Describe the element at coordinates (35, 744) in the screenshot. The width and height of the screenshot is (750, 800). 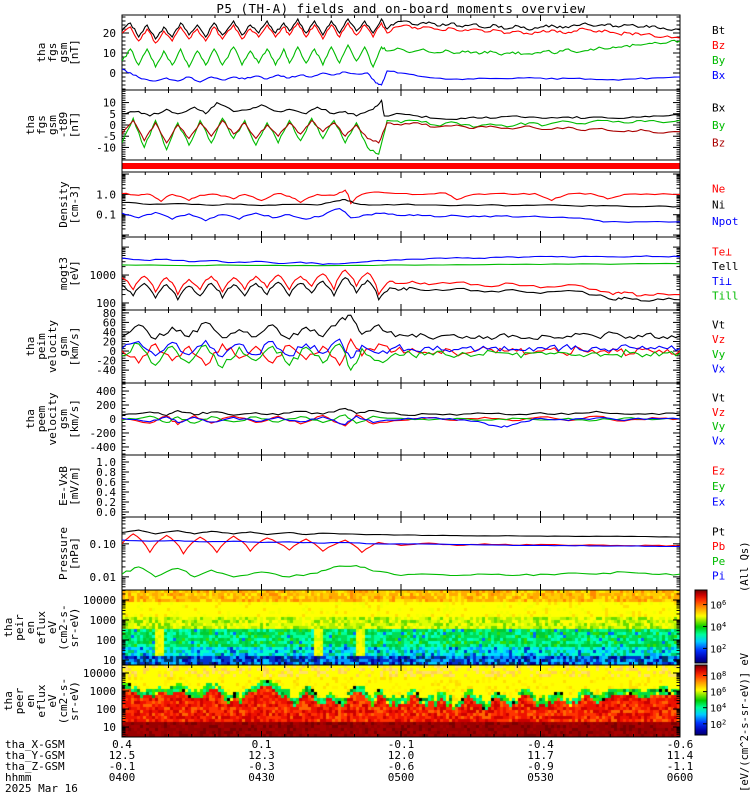
I see `bottom-row-label: tha_X-GSM` at that location.